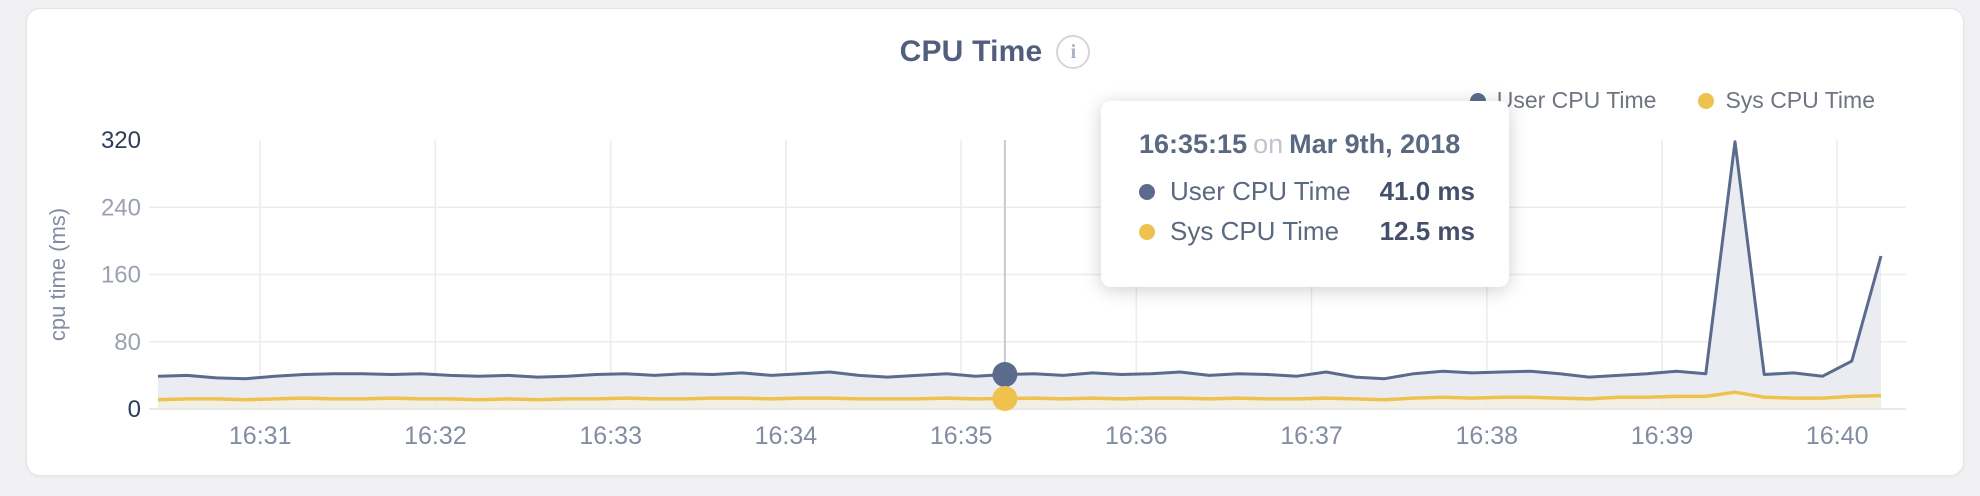 Image resolution: width=1980 pixels, height=496 pixels. What do you see at coordinates (1311, 436) in the screenshot?
I see `x-tick-label: 16:37` at bounding box center [1311, 436].